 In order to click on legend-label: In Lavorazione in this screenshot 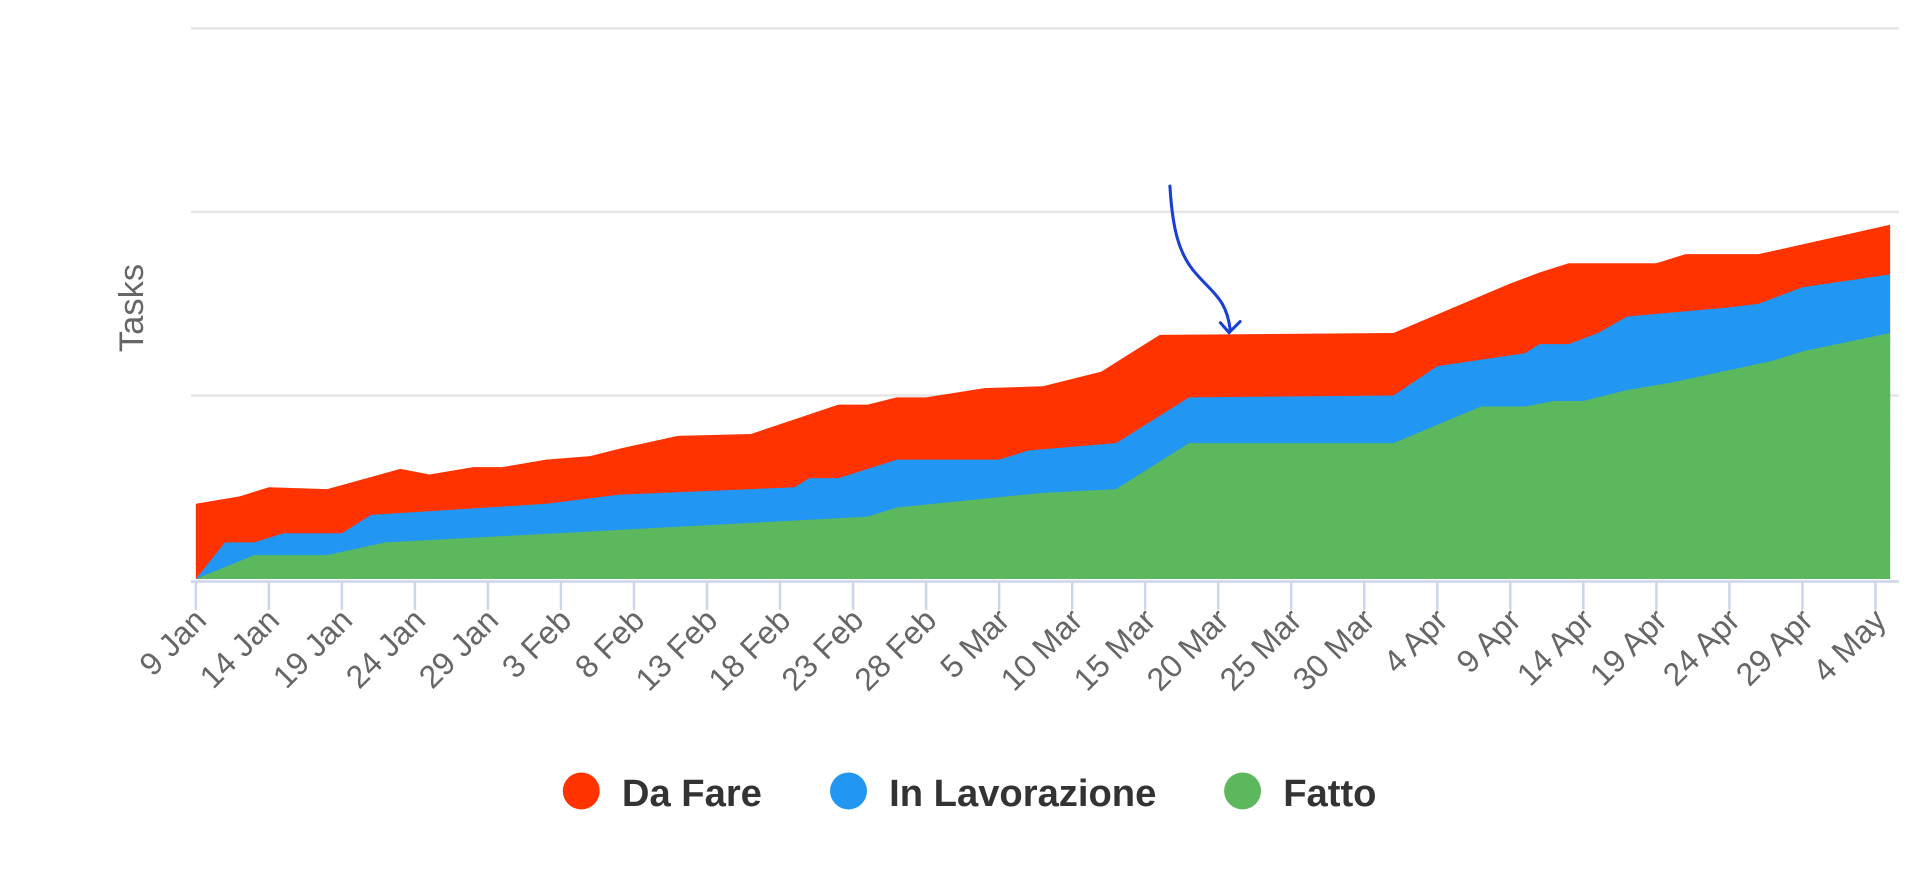, I will do `click(1022, 793)`.